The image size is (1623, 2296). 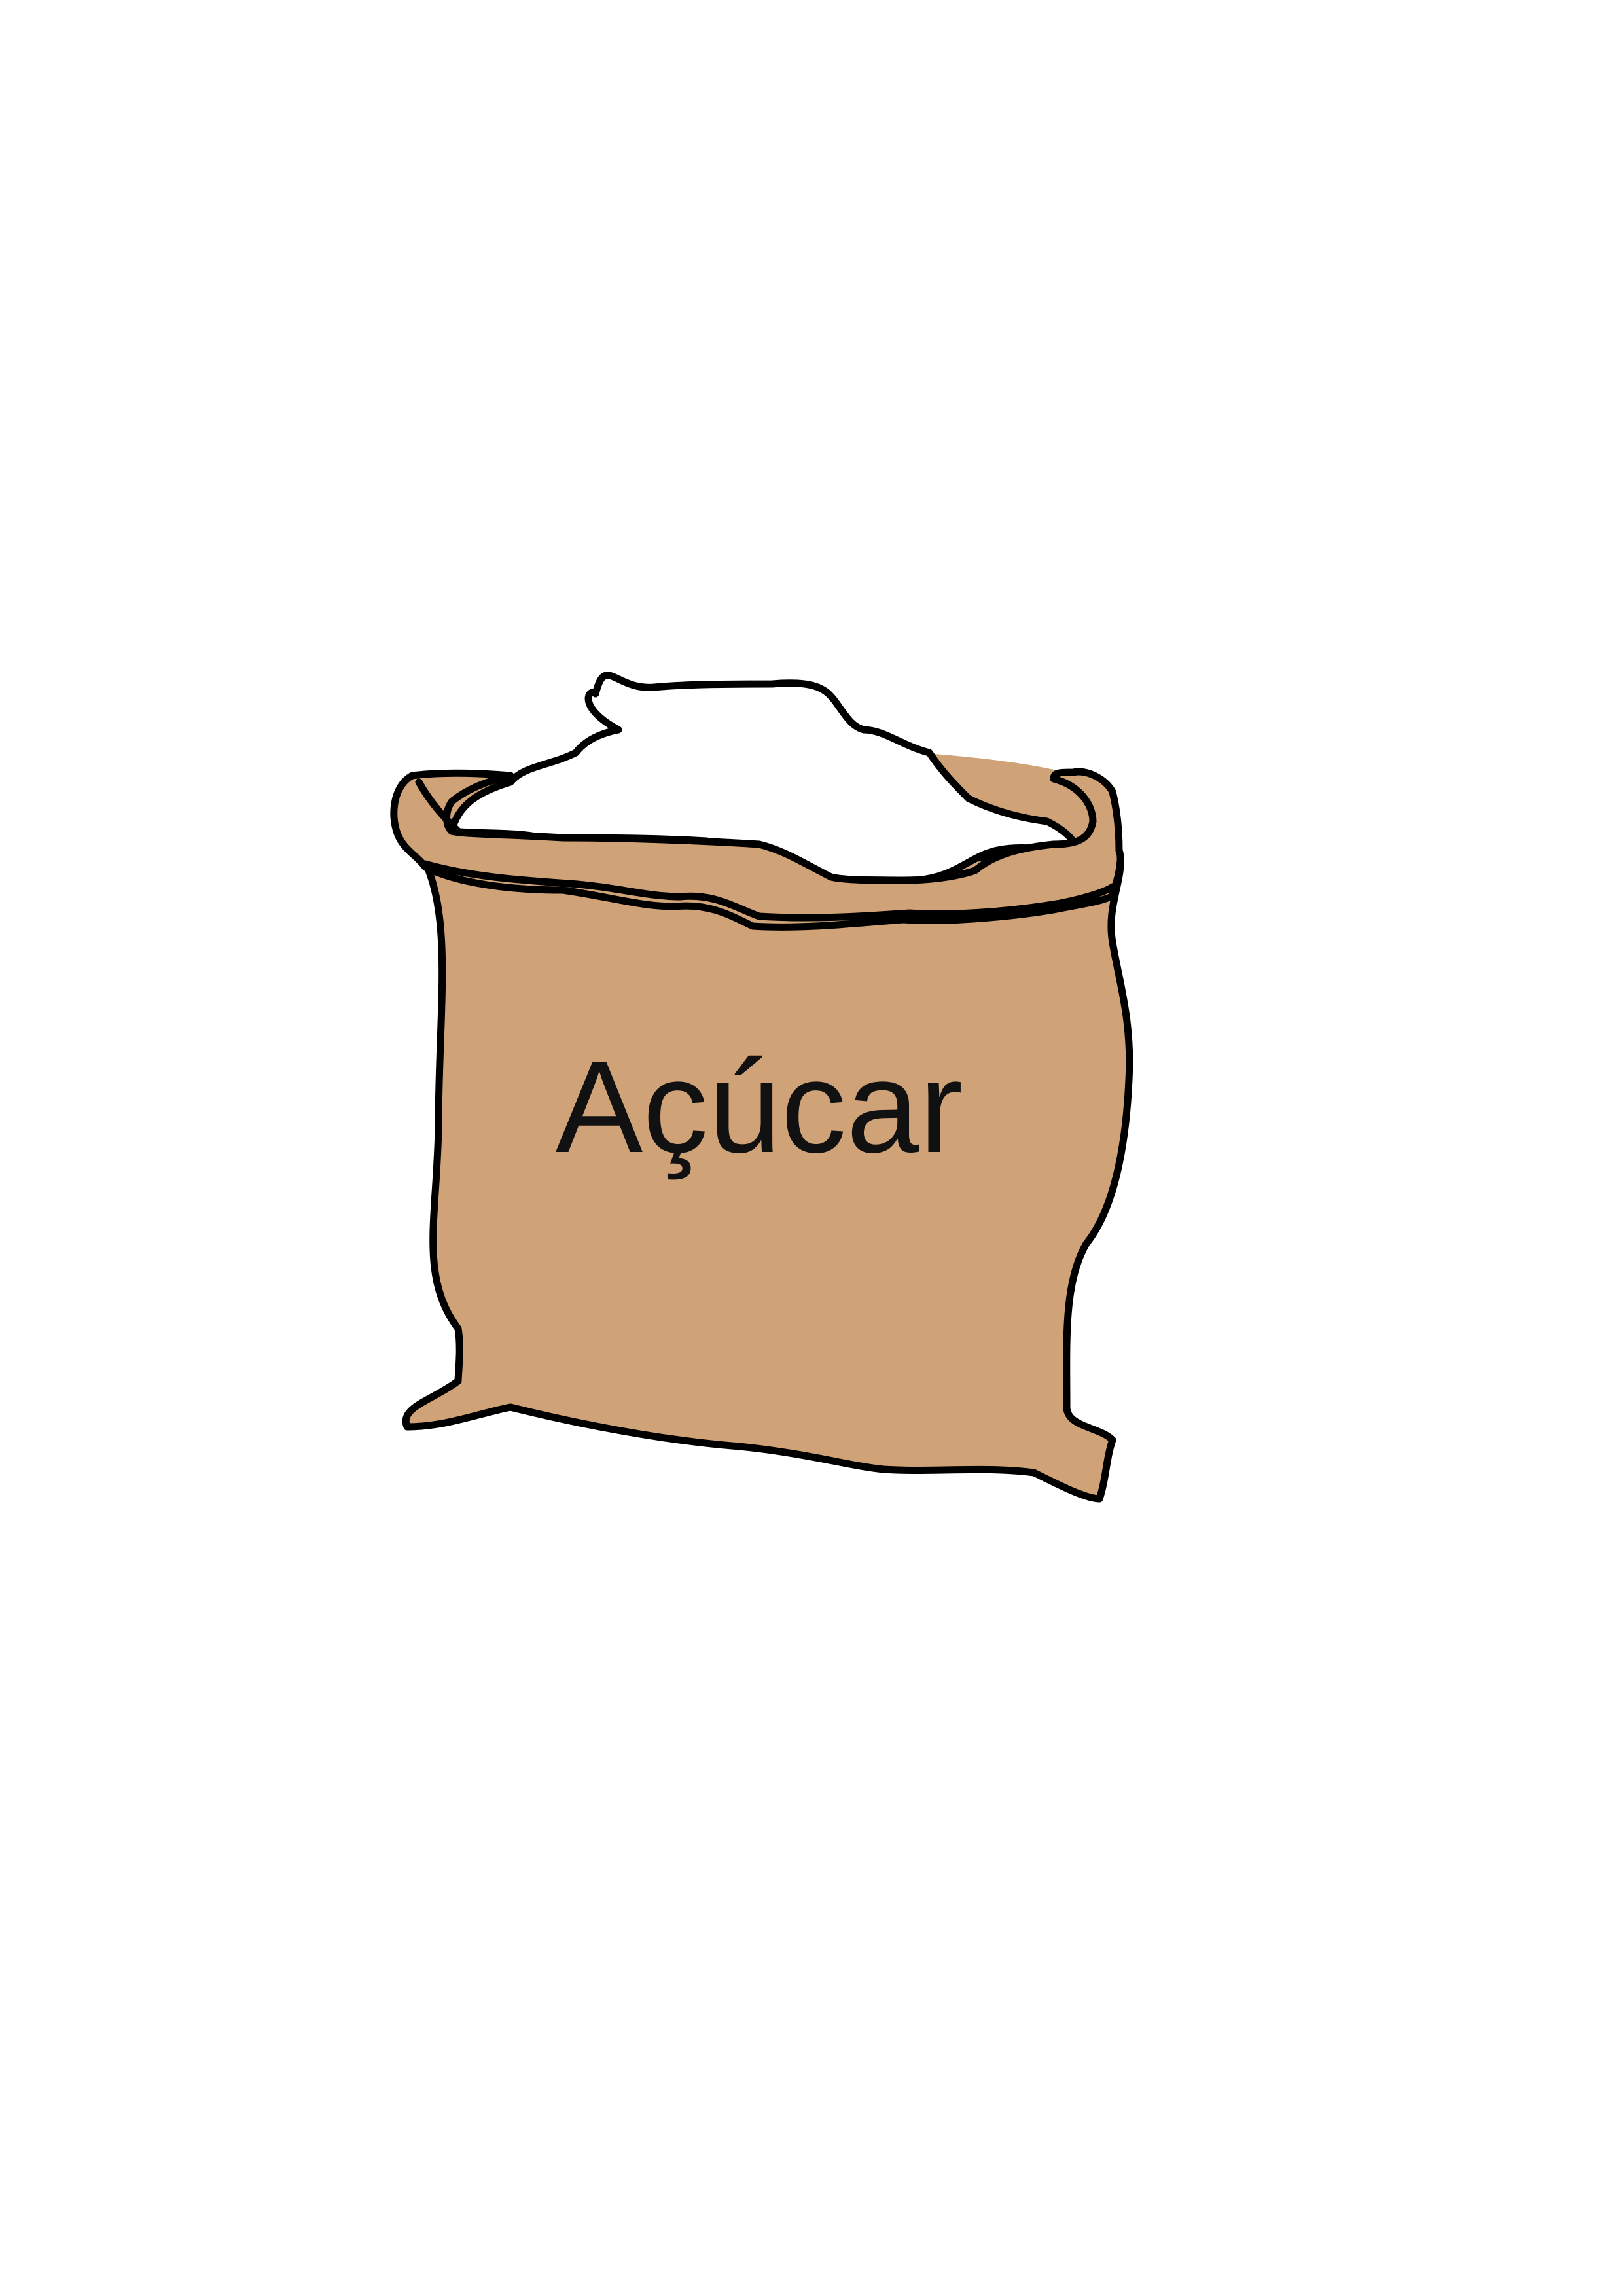 What do you see at coordinates (769, 891) in the screenshot?
I see `sack-rim-lower-line` at bounding box center [769, 891].